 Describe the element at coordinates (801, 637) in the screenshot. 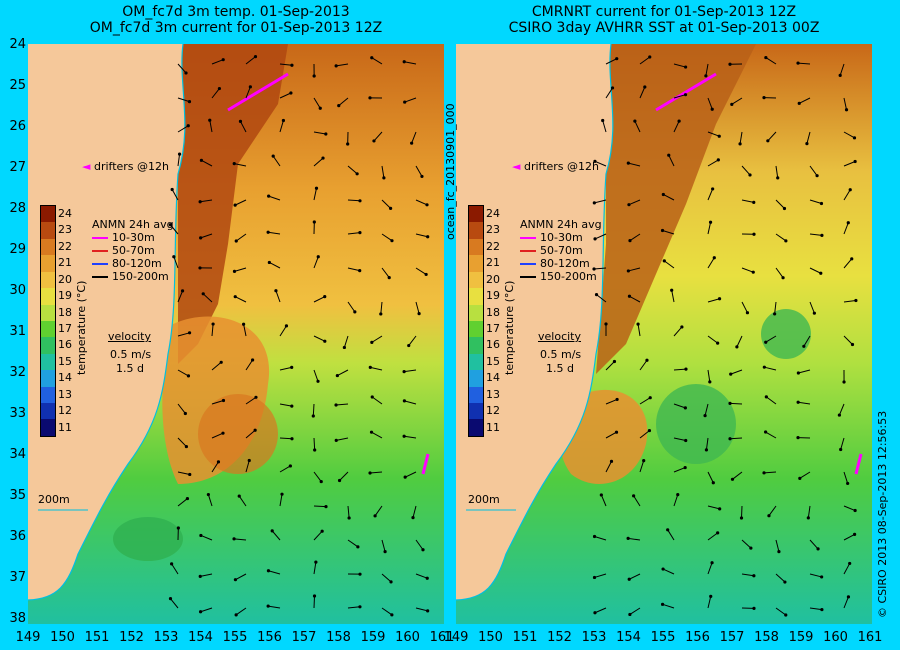

I see `lon-tick: 159` at that location.